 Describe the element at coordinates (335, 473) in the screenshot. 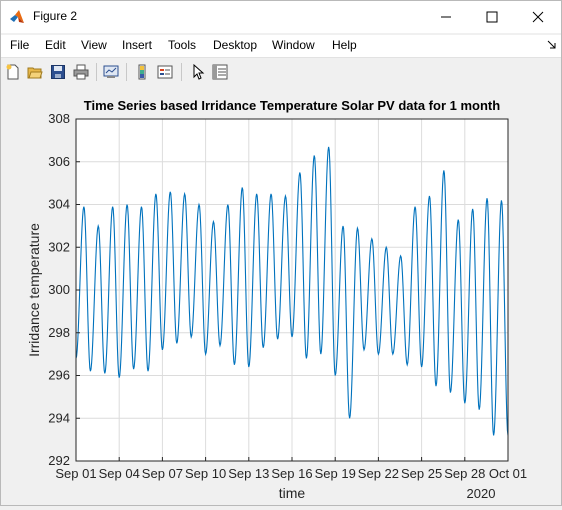

I see `x-tick-label: Sep 19` at that location.